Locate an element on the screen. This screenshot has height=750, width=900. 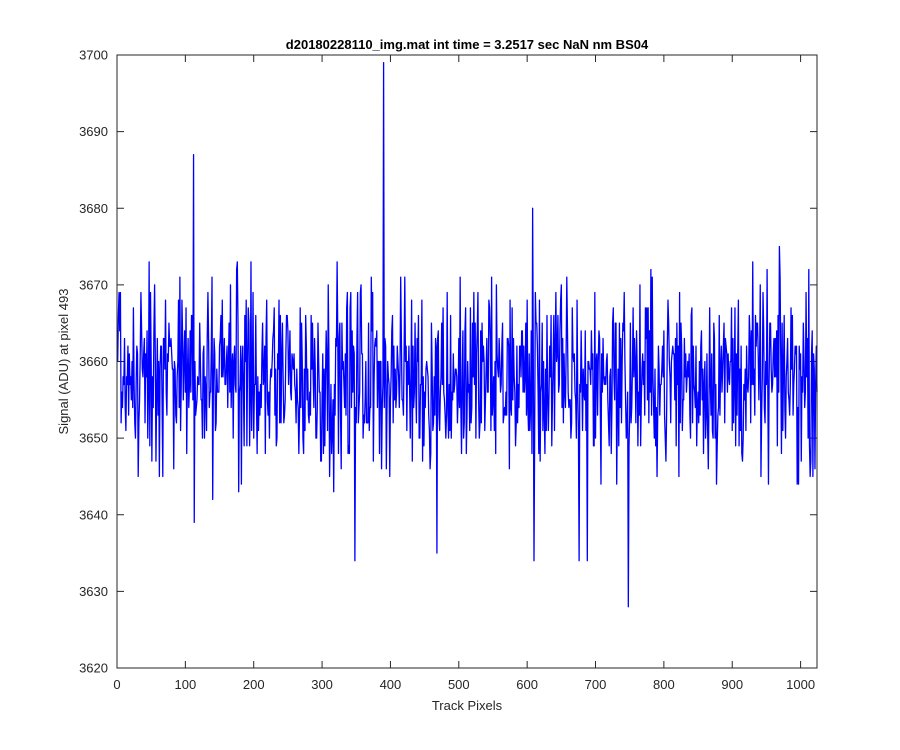
y-axis-label: Signal (ADU) at pixel 493 is located at coordinates (63, 362).